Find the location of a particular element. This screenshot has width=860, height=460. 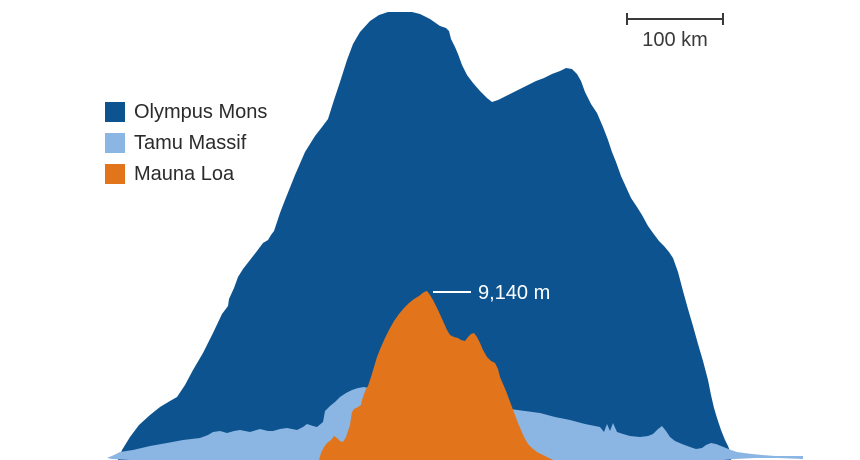

legend-swatch-olympus-mons is located at coordinates (115, 112).